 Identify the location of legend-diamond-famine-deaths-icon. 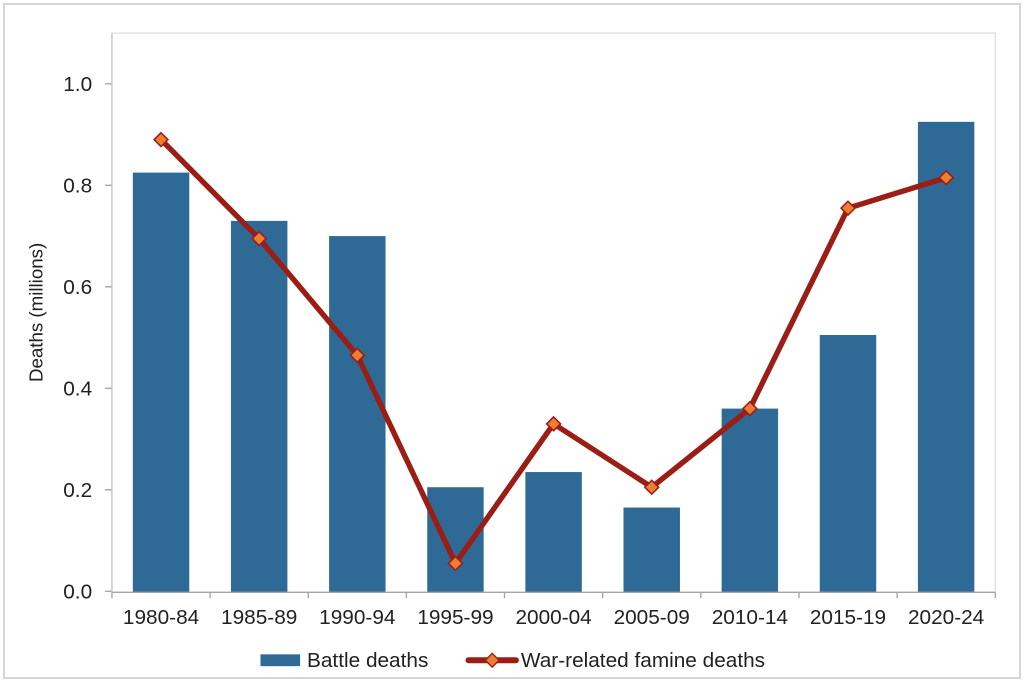
(492, 660).